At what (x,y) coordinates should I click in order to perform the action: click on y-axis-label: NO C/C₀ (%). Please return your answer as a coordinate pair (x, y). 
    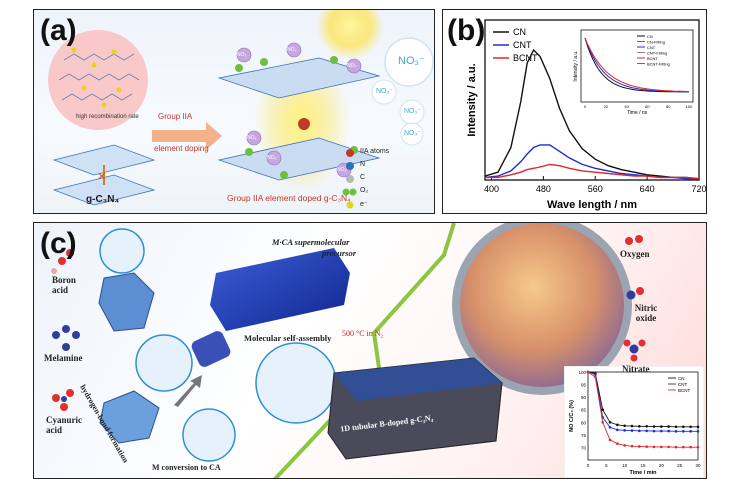
    Looking at the image, I should click on (572, 416).